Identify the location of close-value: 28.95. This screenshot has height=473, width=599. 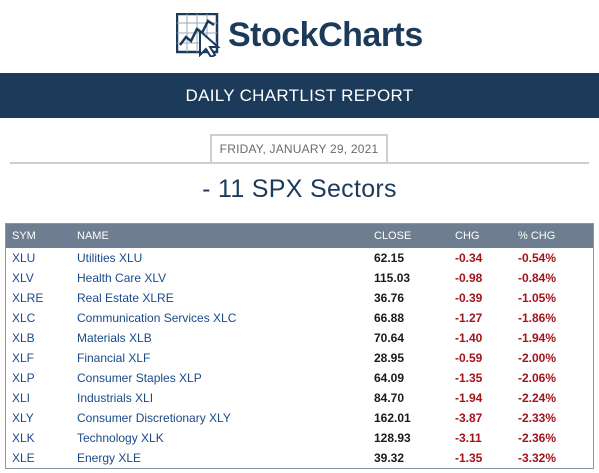
(389, 358).